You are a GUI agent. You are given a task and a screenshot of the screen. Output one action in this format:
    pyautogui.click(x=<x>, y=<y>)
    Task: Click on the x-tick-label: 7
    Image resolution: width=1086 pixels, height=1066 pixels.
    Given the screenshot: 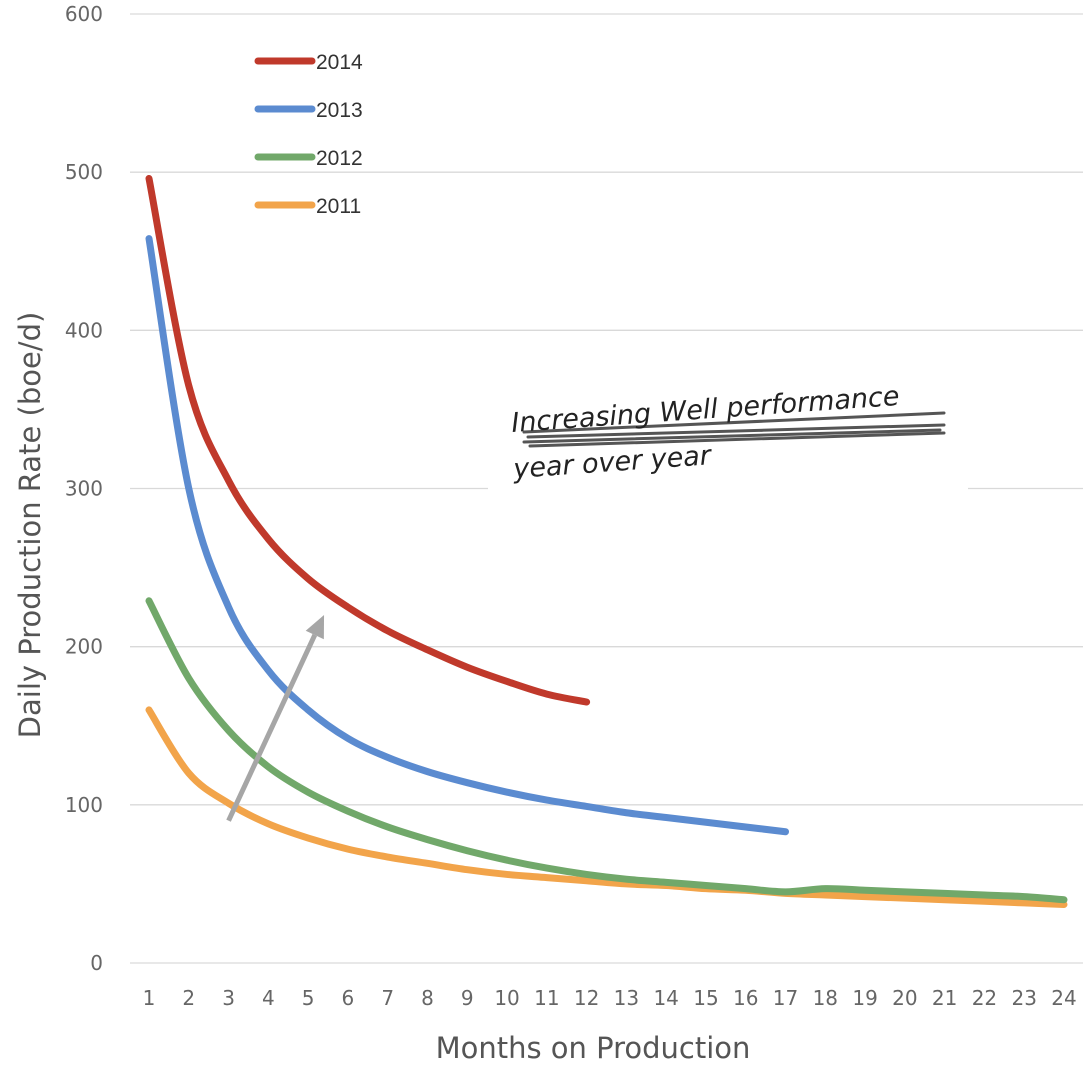 What is the action you would take?
    pyautogui.click(x=387, y=998)
    